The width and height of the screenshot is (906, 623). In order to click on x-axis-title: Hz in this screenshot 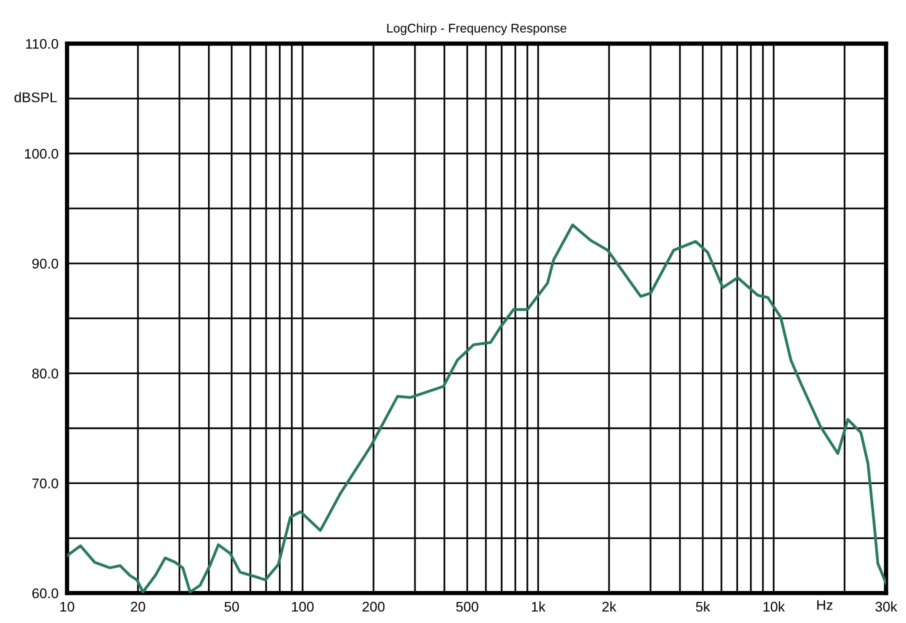, I will do `click(824, 605)`.